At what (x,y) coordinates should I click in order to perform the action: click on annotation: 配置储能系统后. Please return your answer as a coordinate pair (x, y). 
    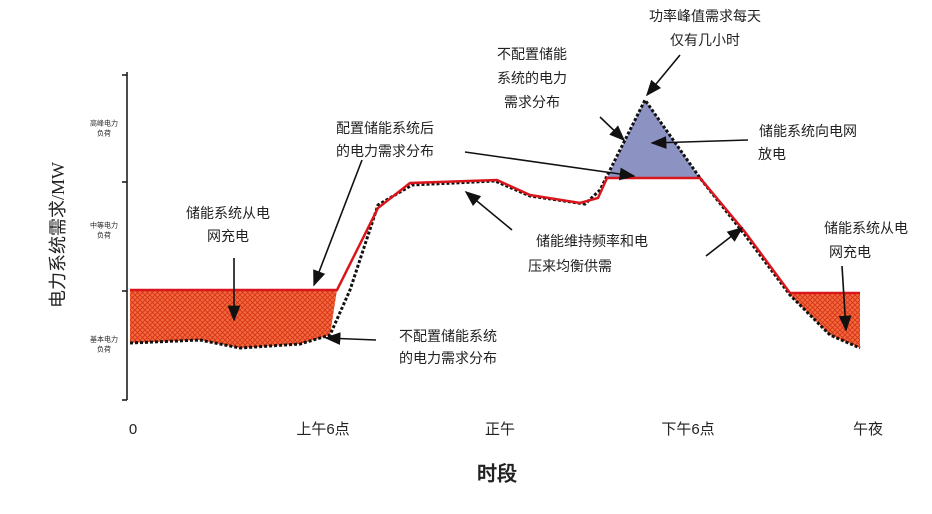
    Looking at the image, I should click on (385, 129).